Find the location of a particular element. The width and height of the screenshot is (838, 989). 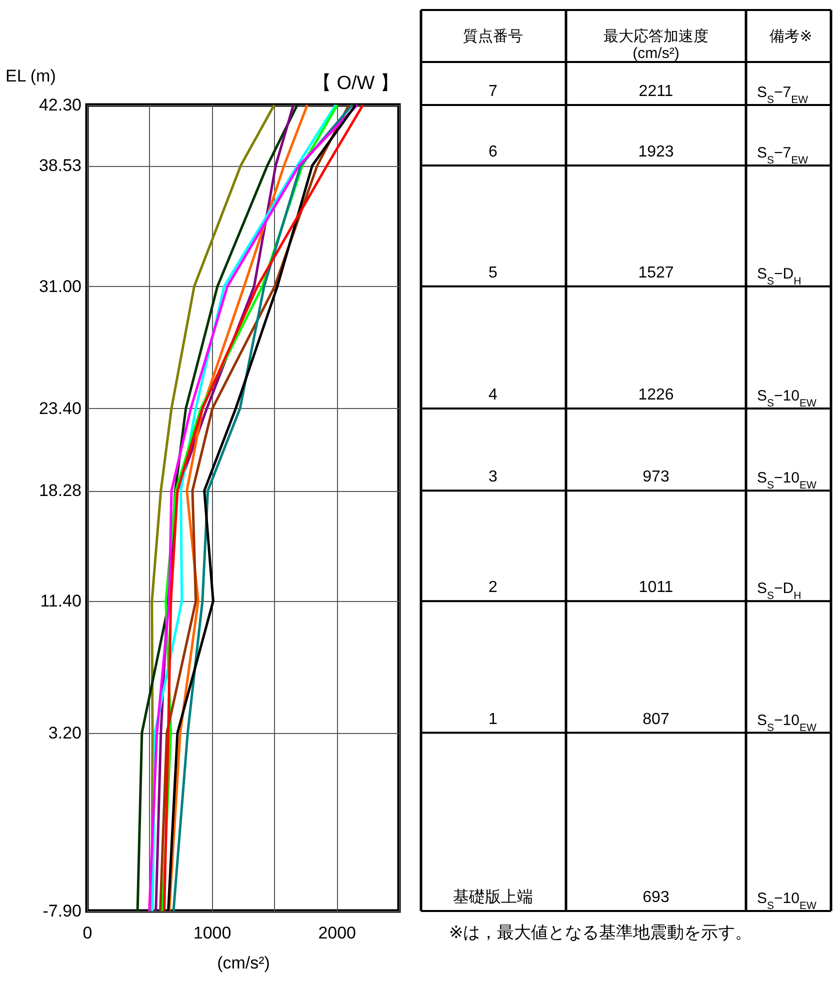

y-tick-label: 38.53 is located at coordinates (60, 166).